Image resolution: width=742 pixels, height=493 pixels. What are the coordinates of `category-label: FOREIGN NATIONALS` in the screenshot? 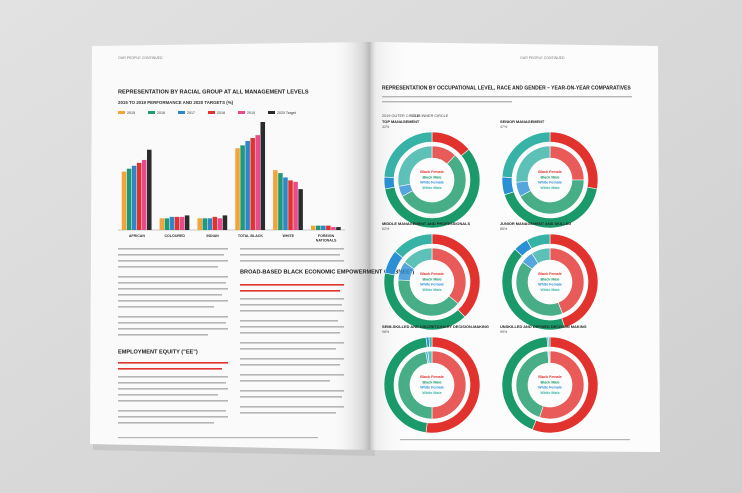 It's located at (326, 238).